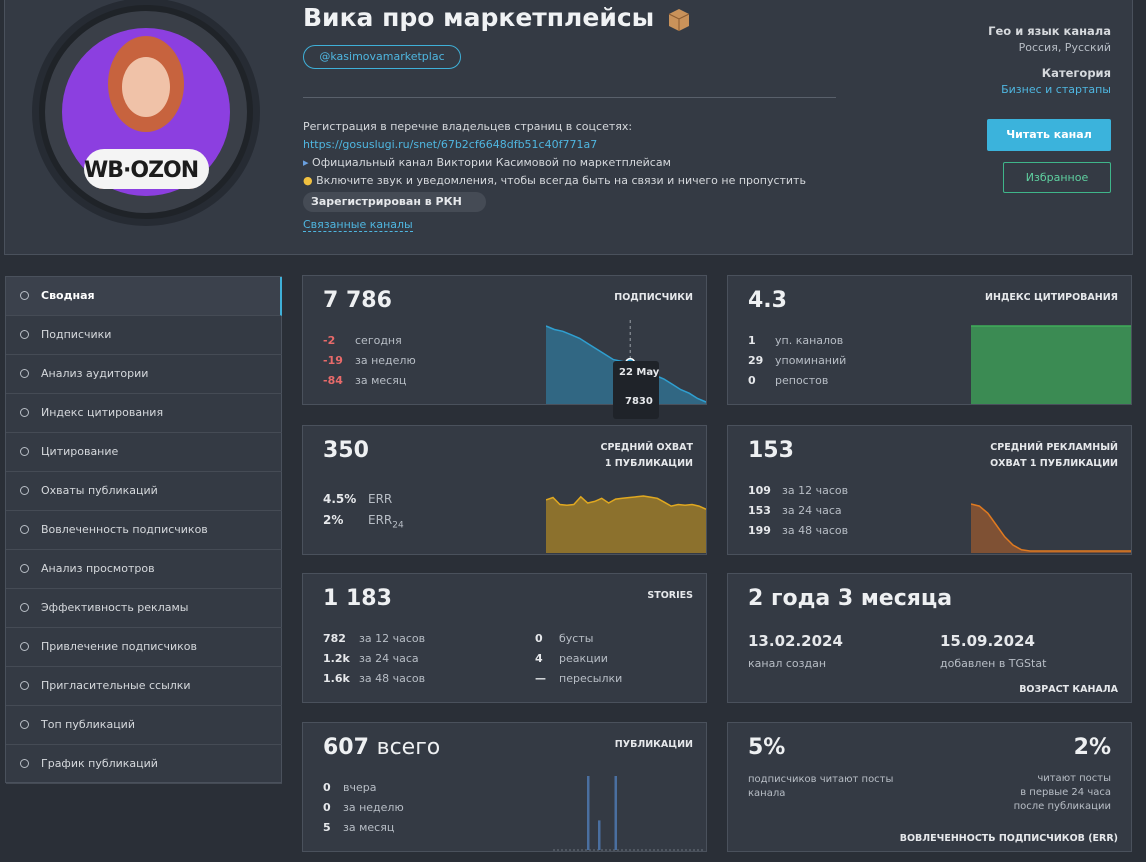 The width and height of the screenshot is (1146, 862). What do you see at coordinates (340, 499) in the screenshot?
I see `stat-value: 4.5%` at bounding box center [340, 499].